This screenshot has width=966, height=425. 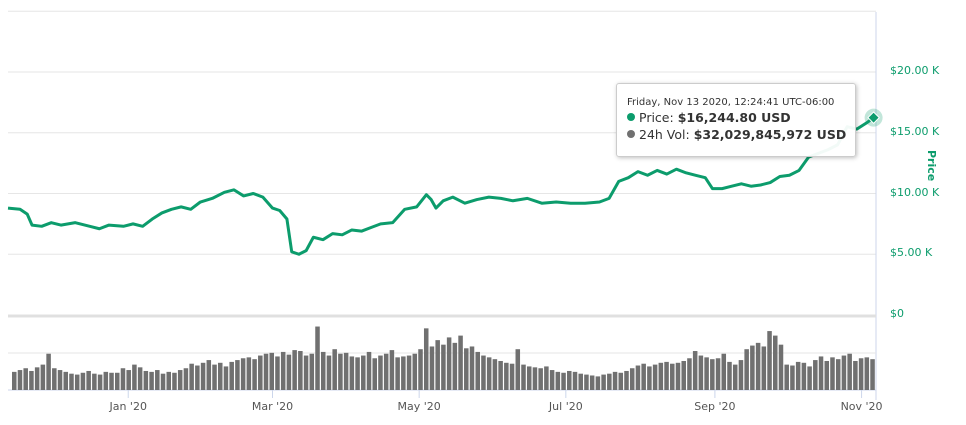 I want to click on y-tick-label: $0, so click(x=897, y=313).